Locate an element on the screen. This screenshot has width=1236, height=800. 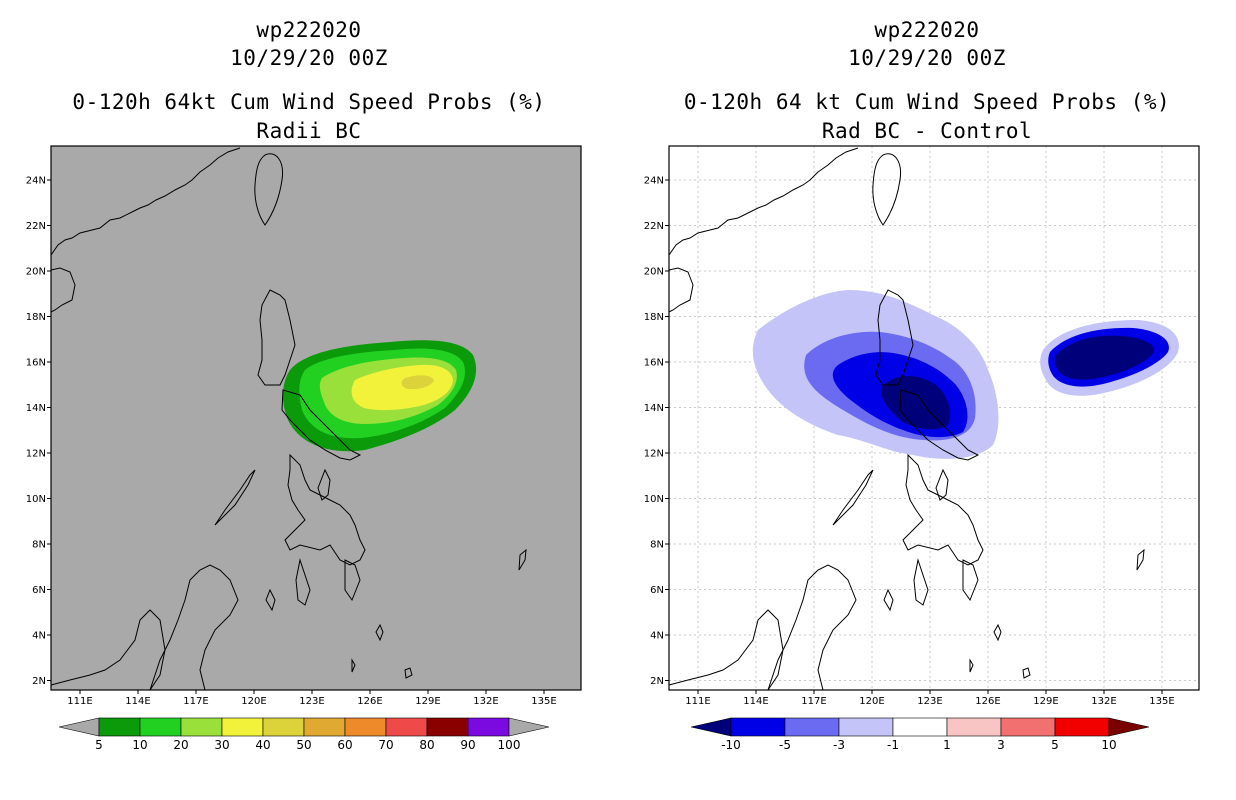
left-storm-id: wp222020 is located at coordinates (309, 30).